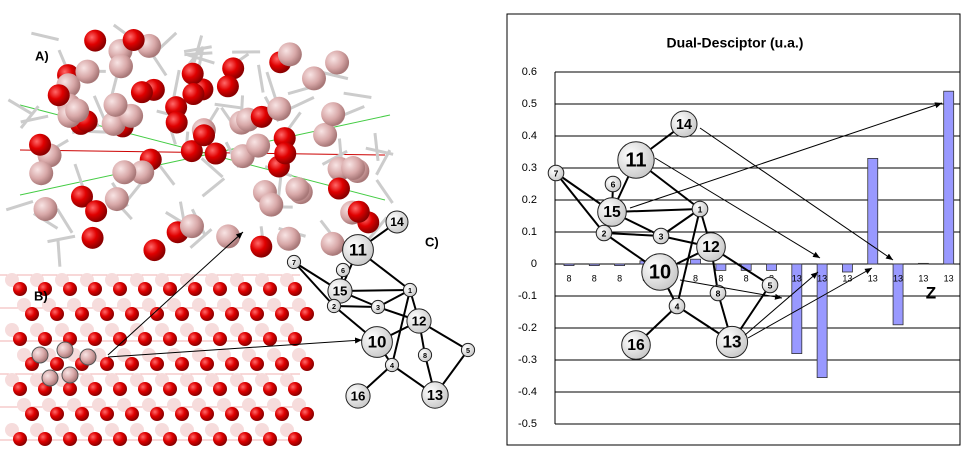 This screenshot has height=451, width=961. Describe the element at coordinates (580, 203) in the screenshot. I see `edge` at that location.